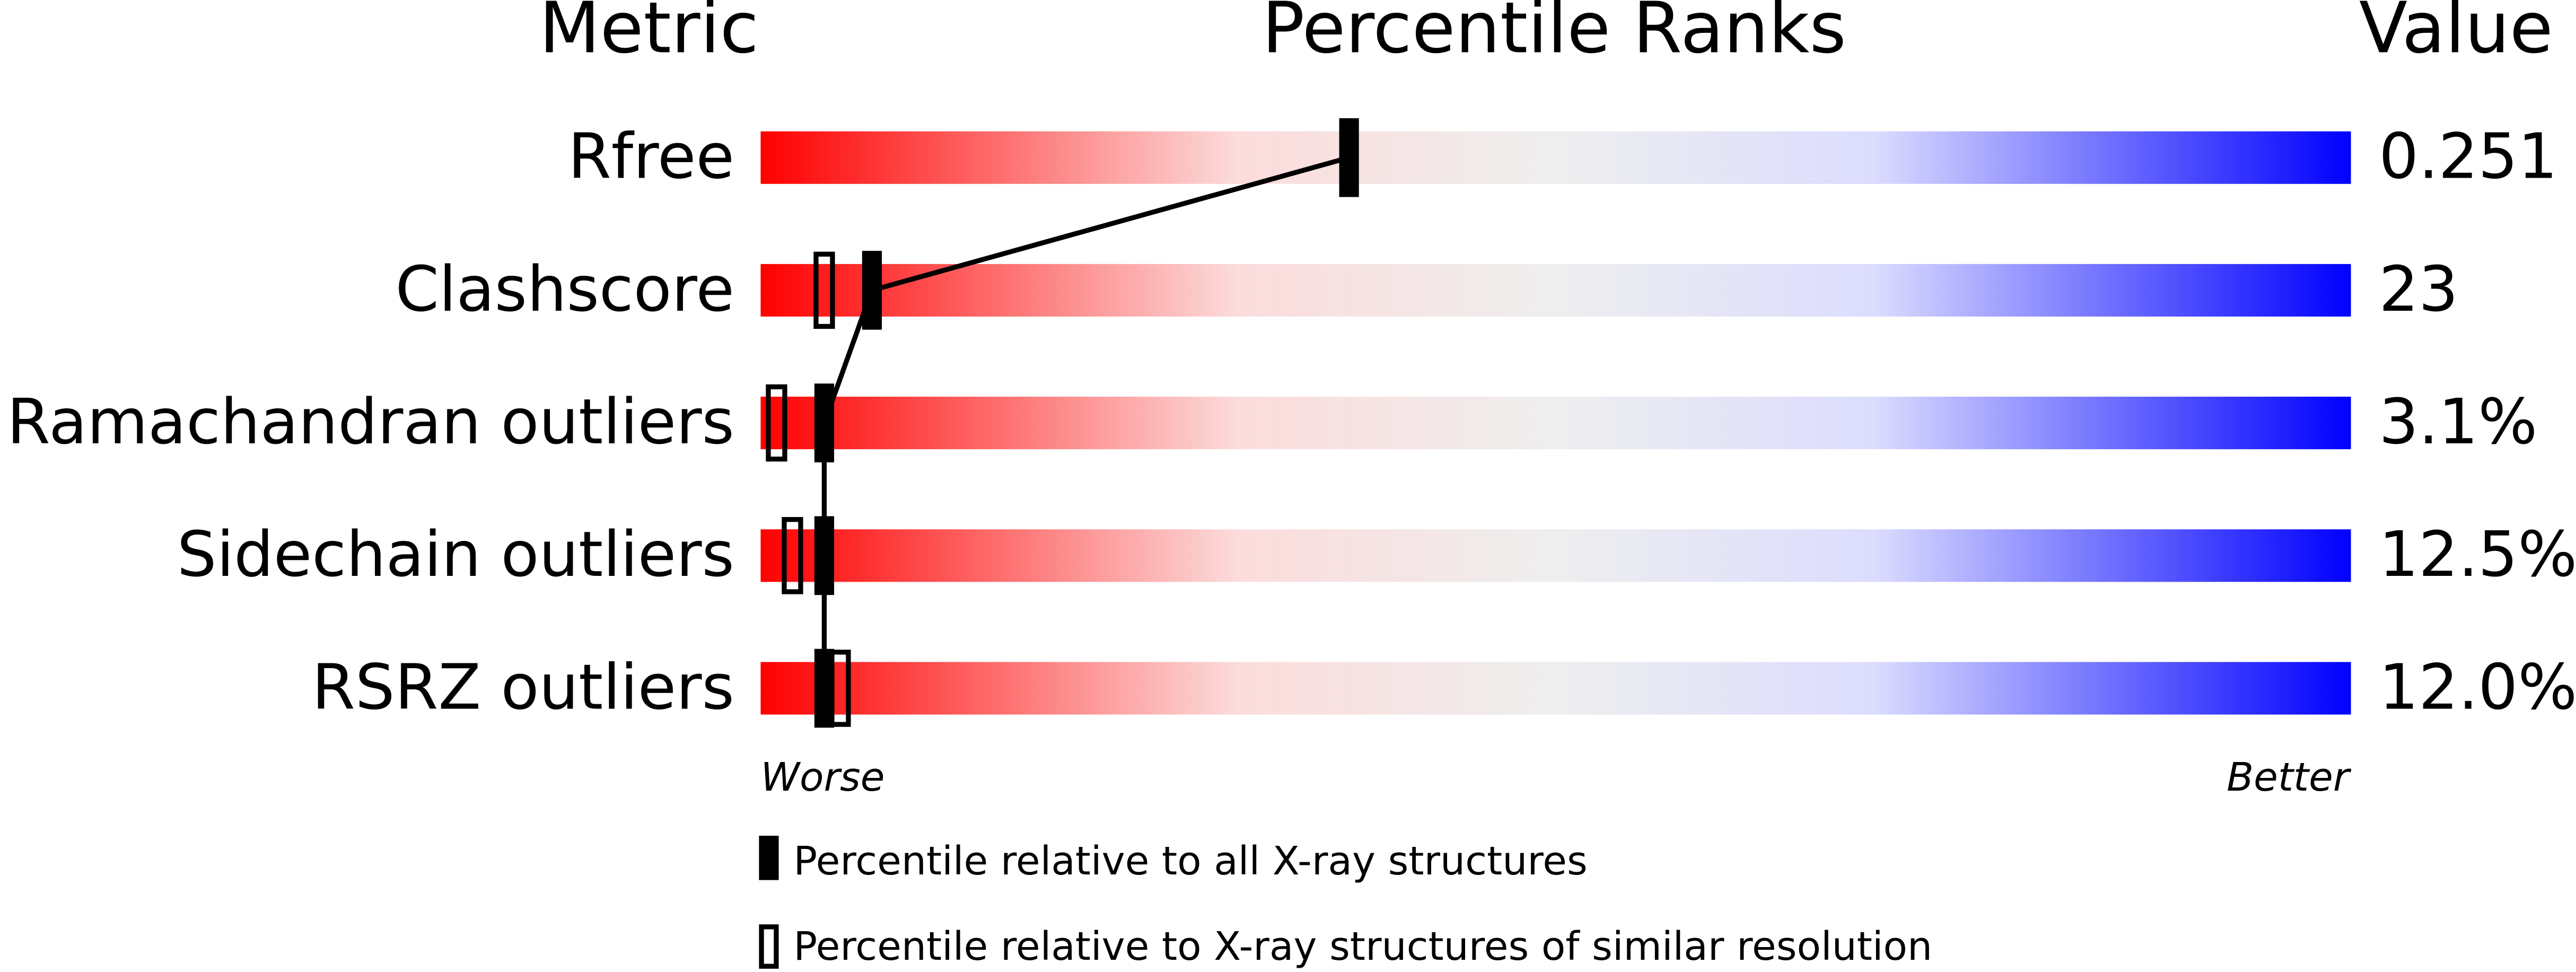 Image resolution: width=2576 pixels, height=972 pixels. I want to click on header-metric: Metric, so click(649, 34).